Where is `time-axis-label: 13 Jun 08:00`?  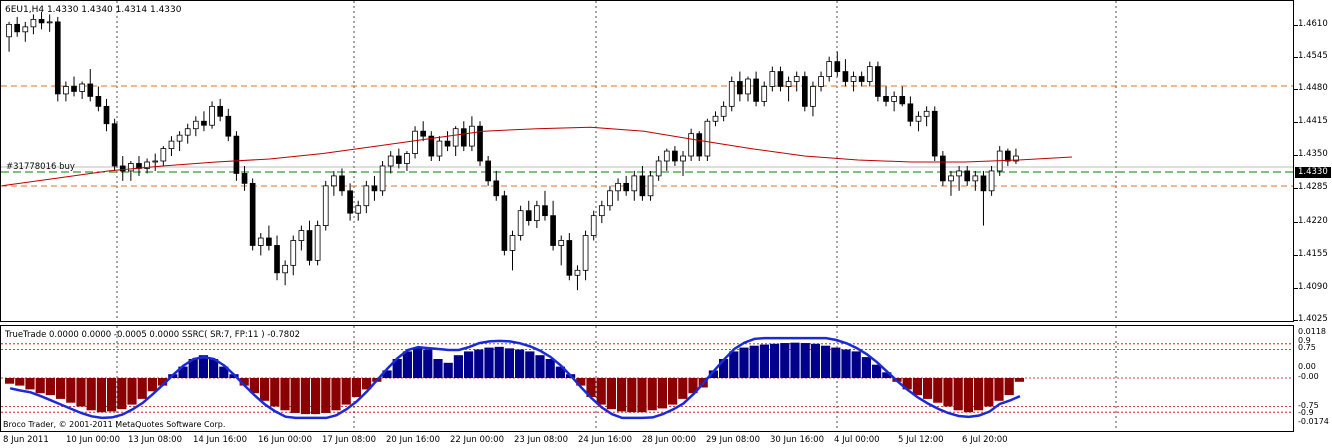 time-axis-label: 13 Jun 08:00 is located at coordinates (155, 440).